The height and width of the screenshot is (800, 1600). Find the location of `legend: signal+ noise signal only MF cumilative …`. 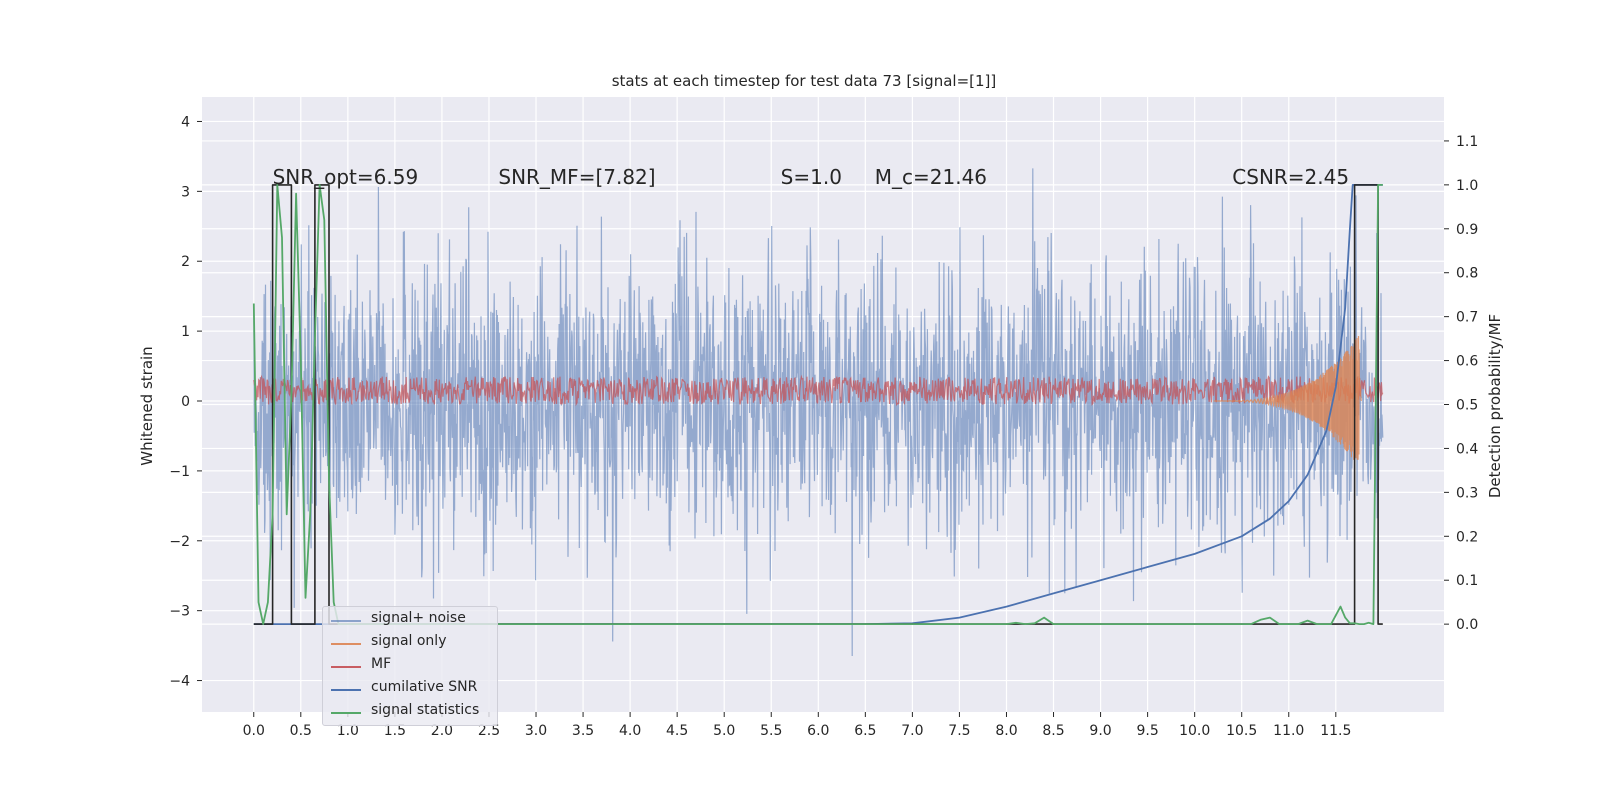

legend: signal+ noise signal only MF cumilative … is located at coordinates (410, 666).